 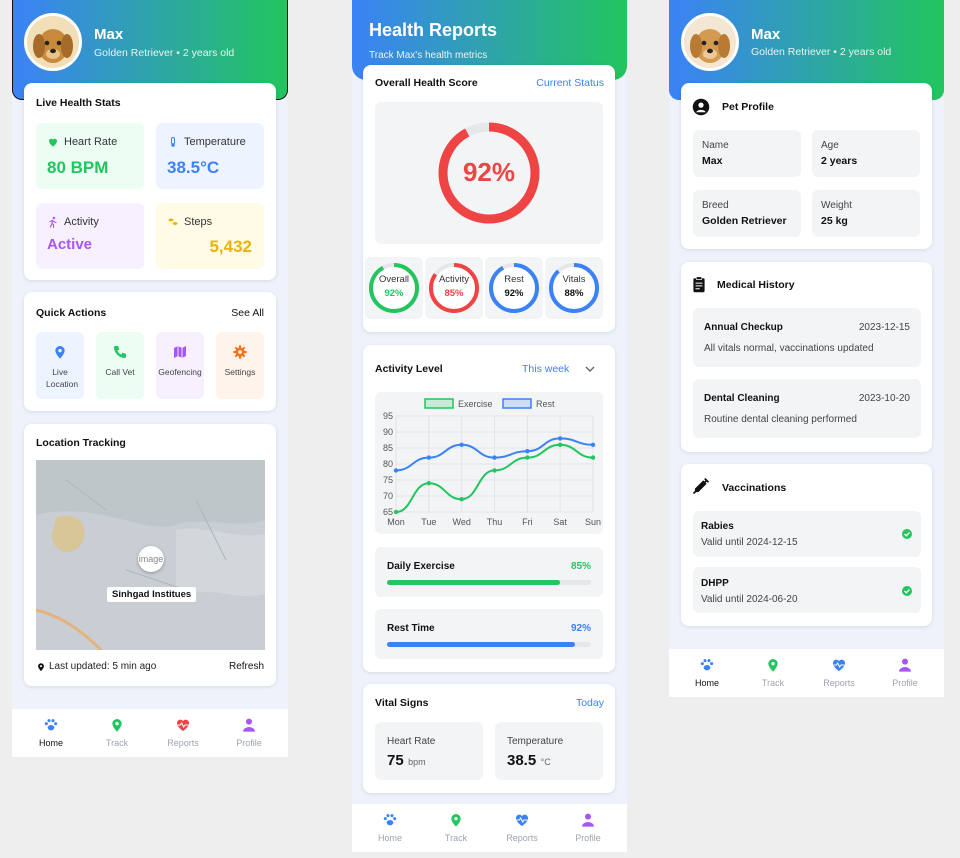 What do you see at coordinates (866, 213) in the screenshot?
I see `weight-tile: Weight 25 kg` at bounding box center [866, 213].